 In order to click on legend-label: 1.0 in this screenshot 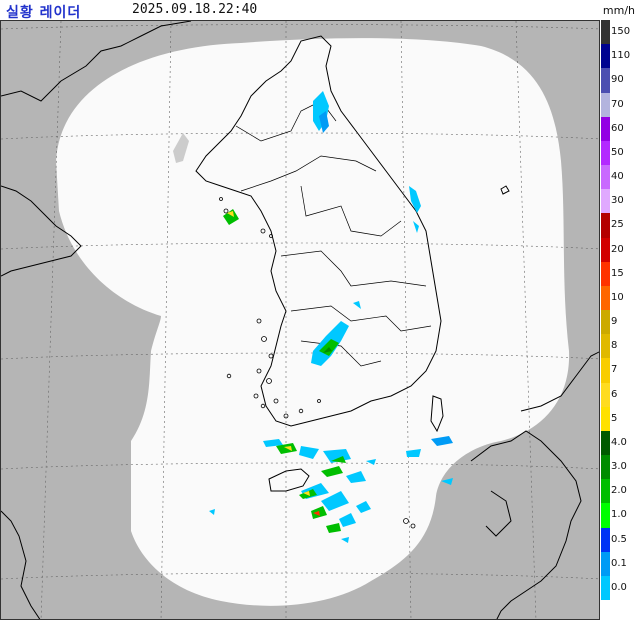, I will do `click(619, 515)`.